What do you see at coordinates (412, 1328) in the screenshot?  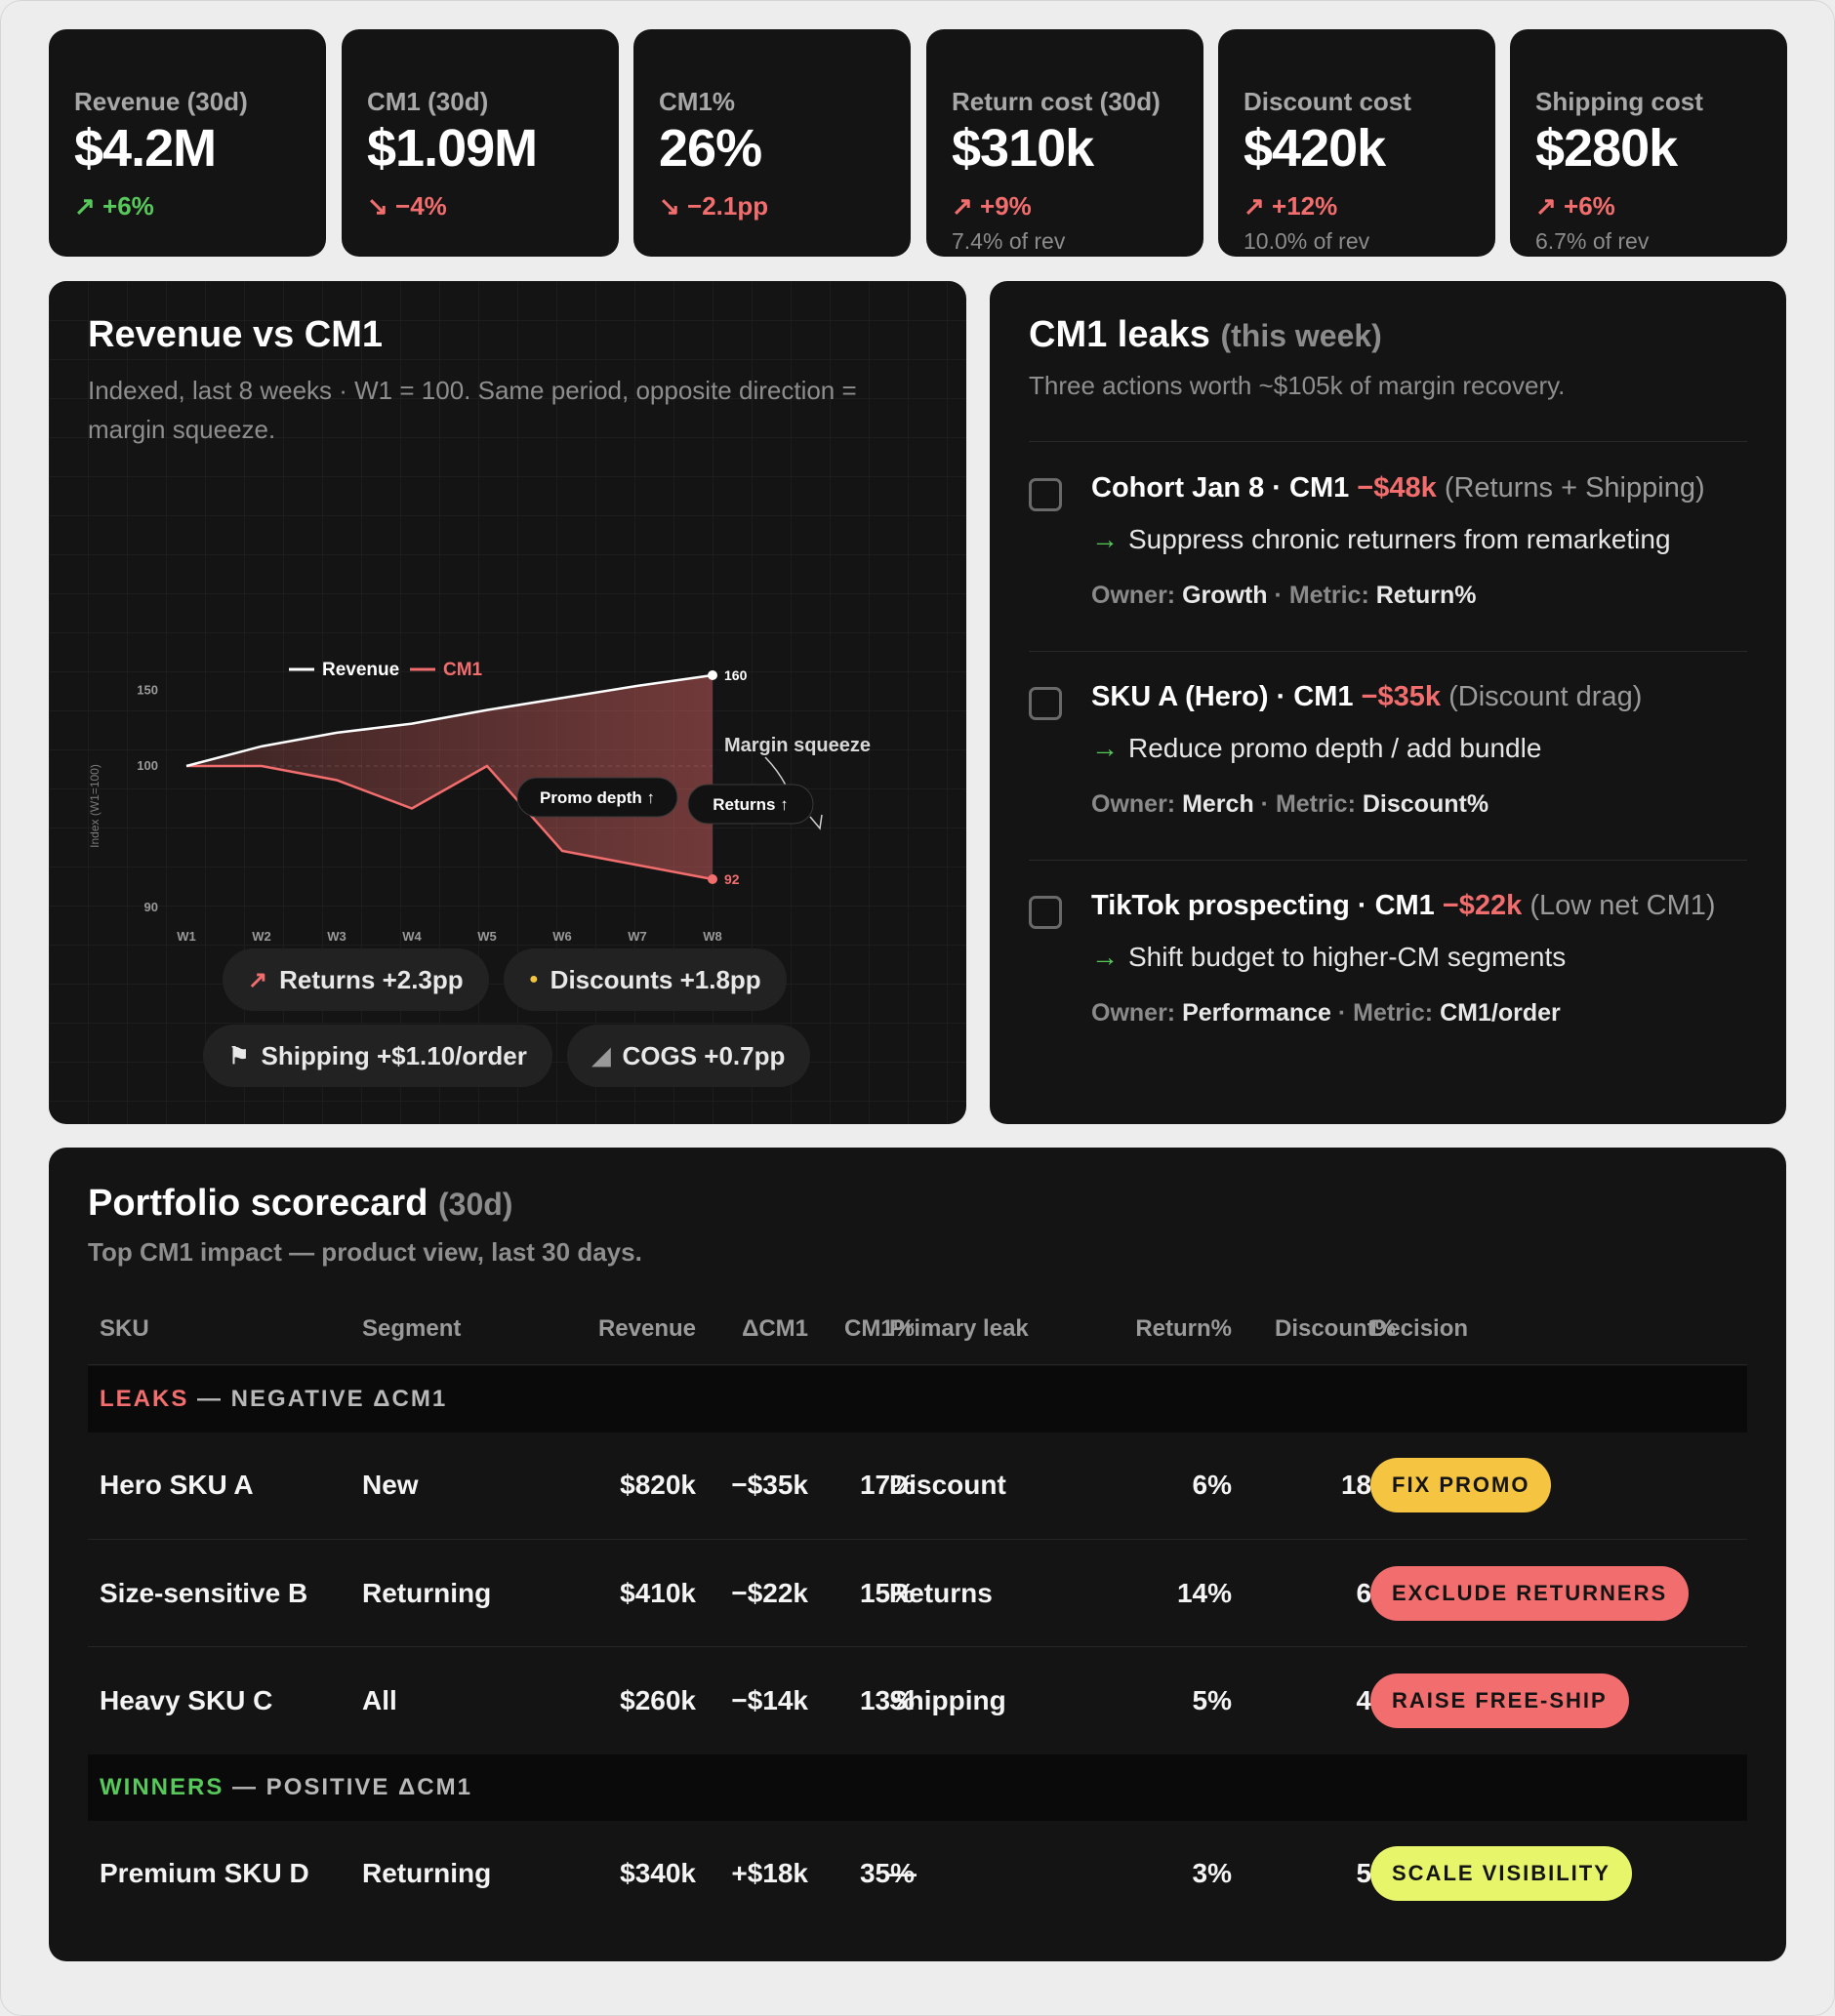 I see `column-header-segment: Segment` at bounding box center [412, 1328].